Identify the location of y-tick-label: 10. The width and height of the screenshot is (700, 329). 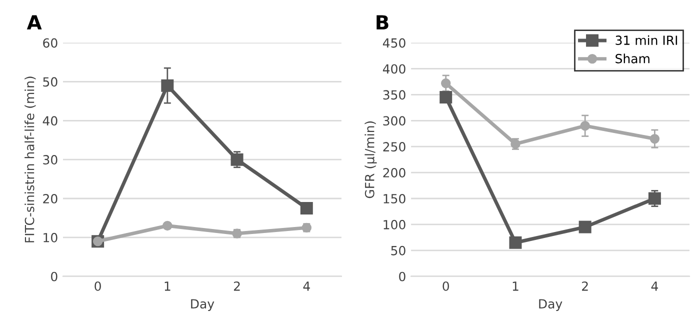
(51, 237).